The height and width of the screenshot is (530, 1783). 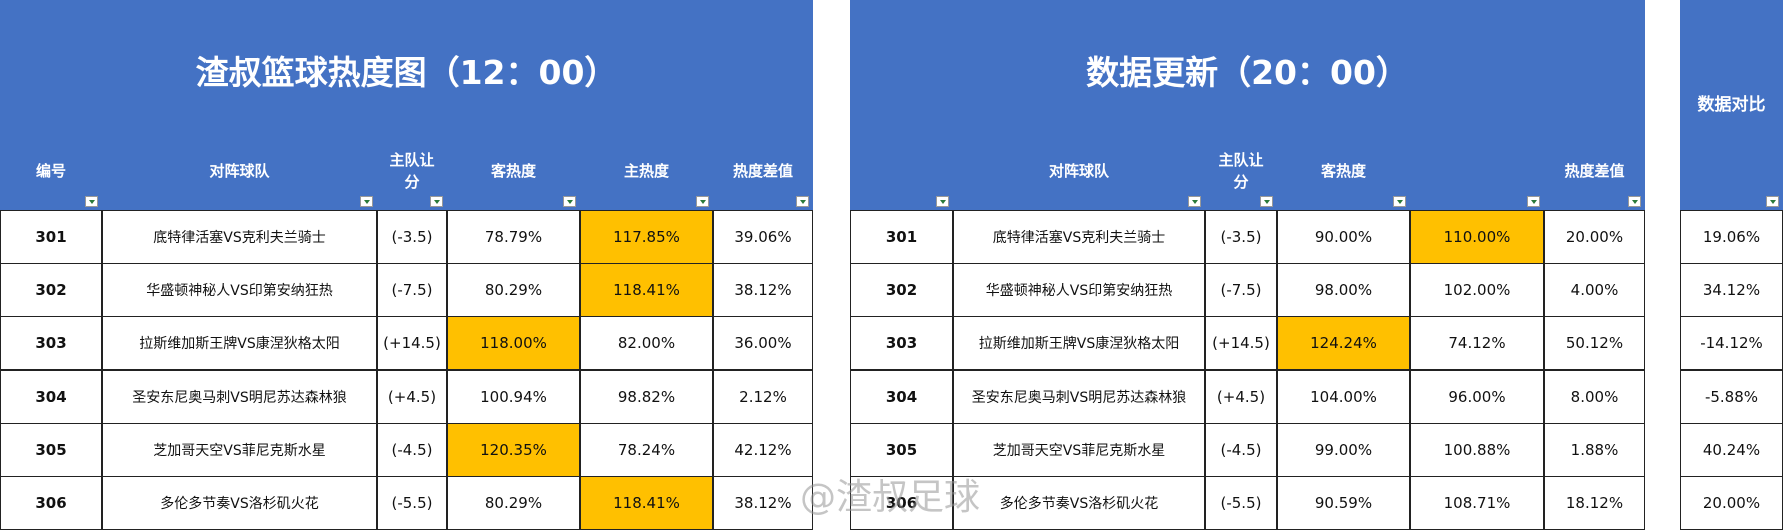 I want to click on cell: 108.71%, so click(x=1477, y=503).